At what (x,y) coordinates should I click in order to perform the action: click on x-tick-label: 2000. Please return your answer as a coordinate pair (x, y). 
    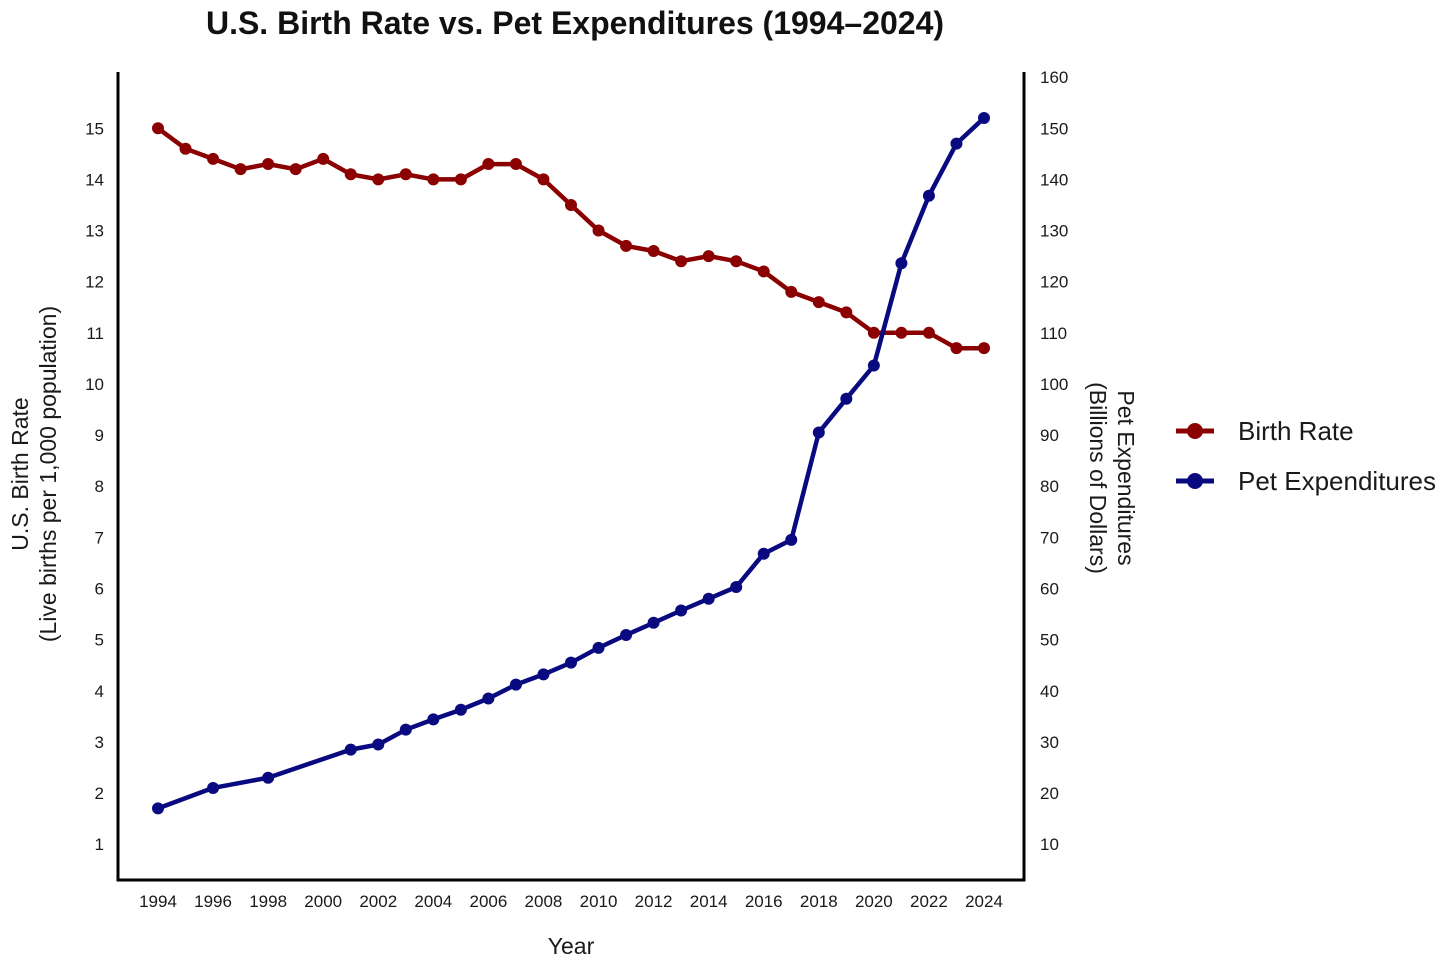
    Looking at the image, I should click on (323, 901).